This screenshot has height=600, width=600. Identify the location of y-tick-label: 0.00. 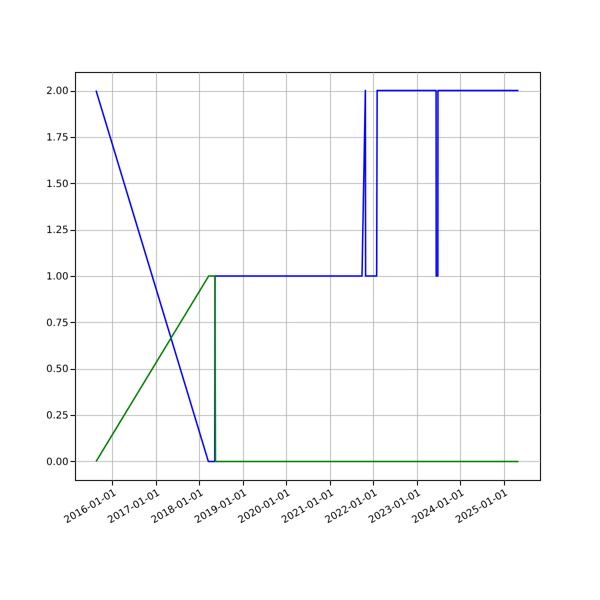
(57, 462).